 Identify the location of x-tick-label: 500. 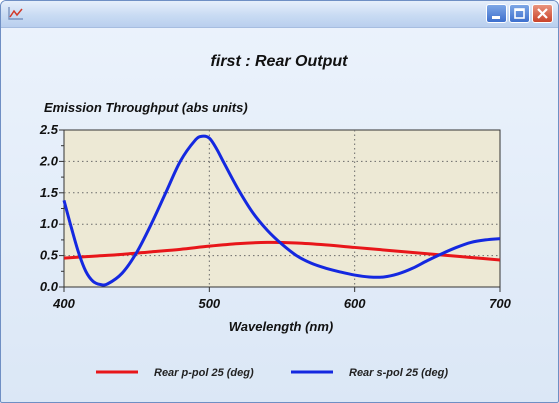
(209, 303).